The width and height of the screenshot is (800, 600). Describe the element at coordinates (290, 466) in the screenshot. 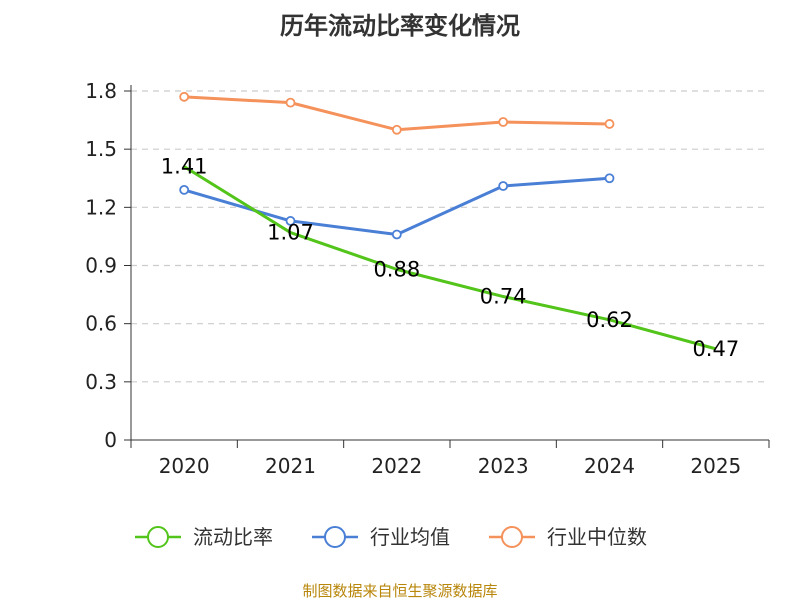

I see `x-tick-label: 2021` at that location.